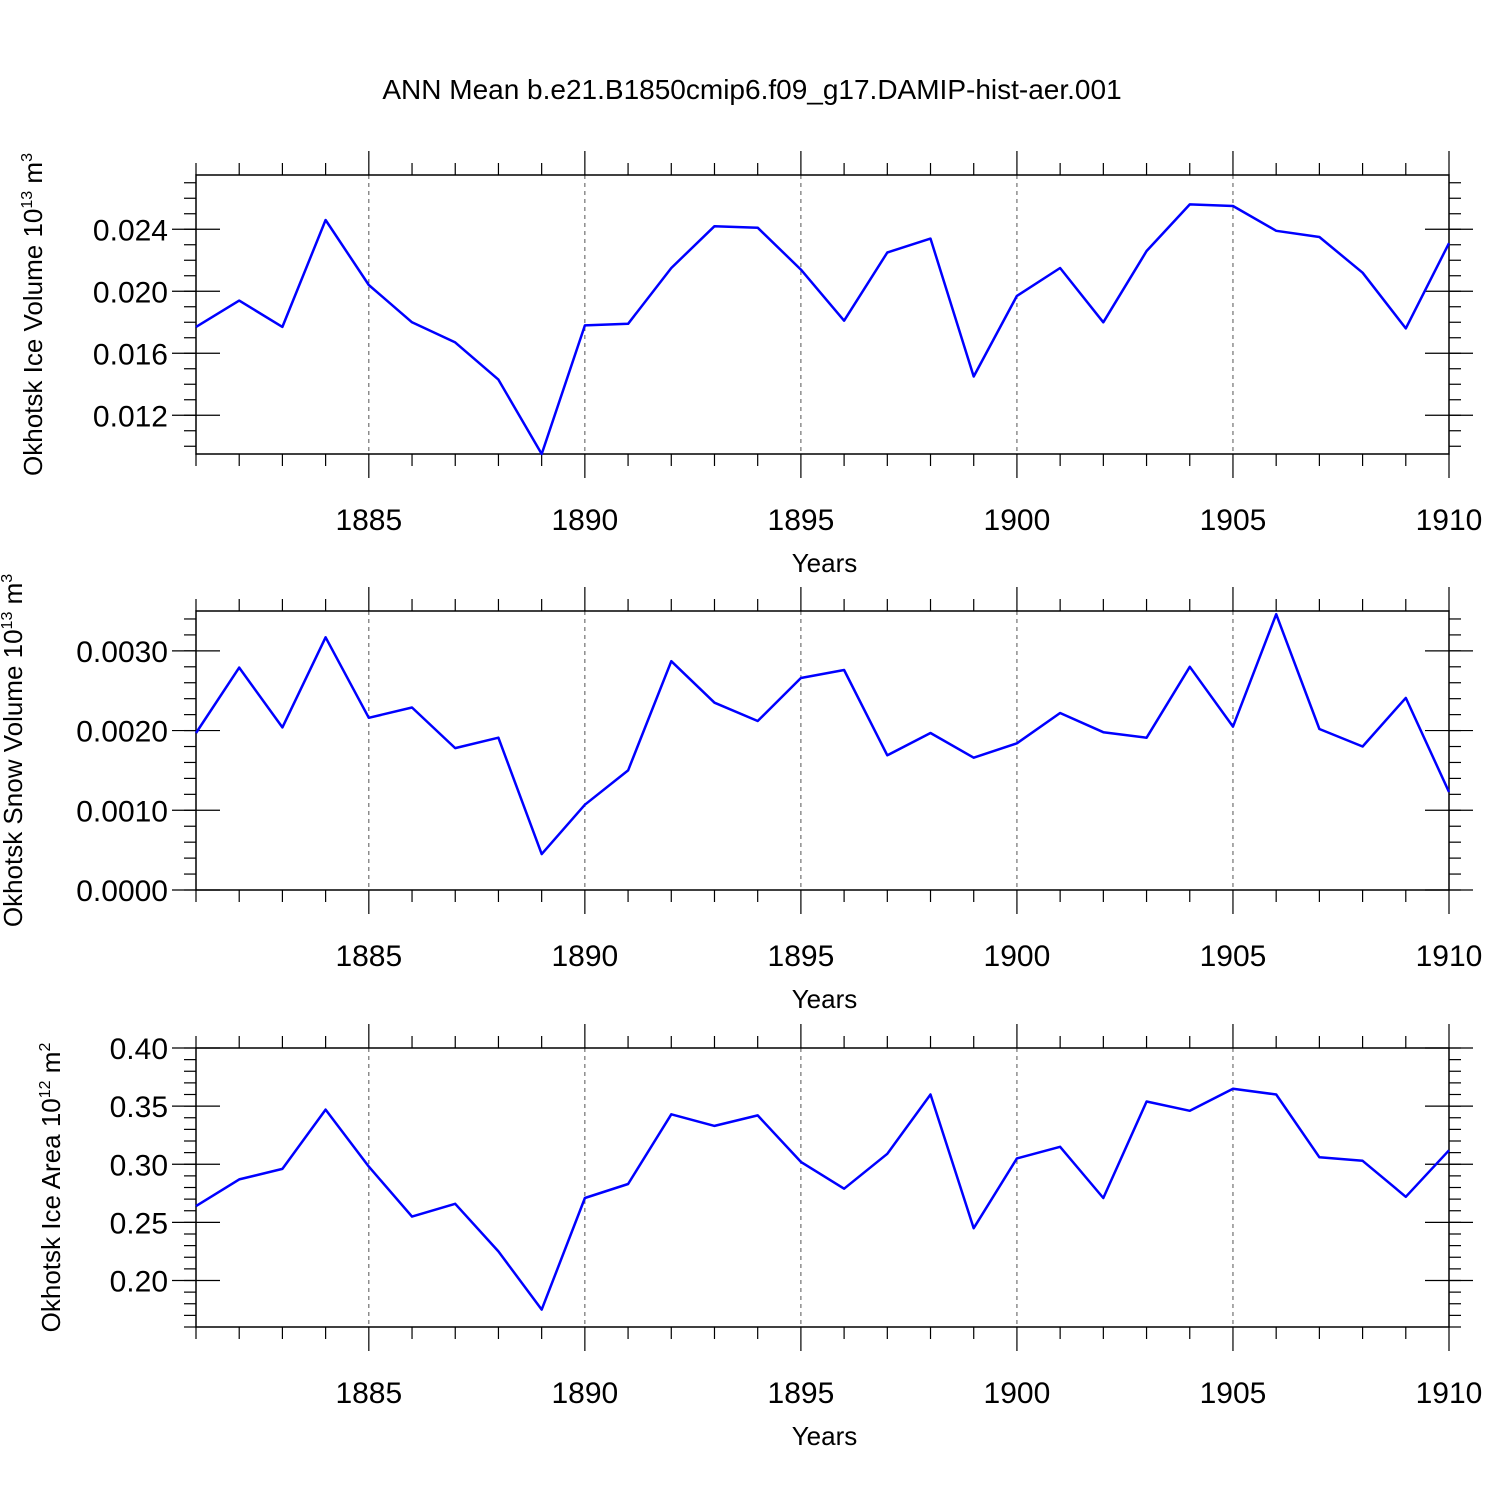 The width and height of the screenshot is (1500, 1500). I want to click on y-tick-label: 0.024, so click(130, 230).